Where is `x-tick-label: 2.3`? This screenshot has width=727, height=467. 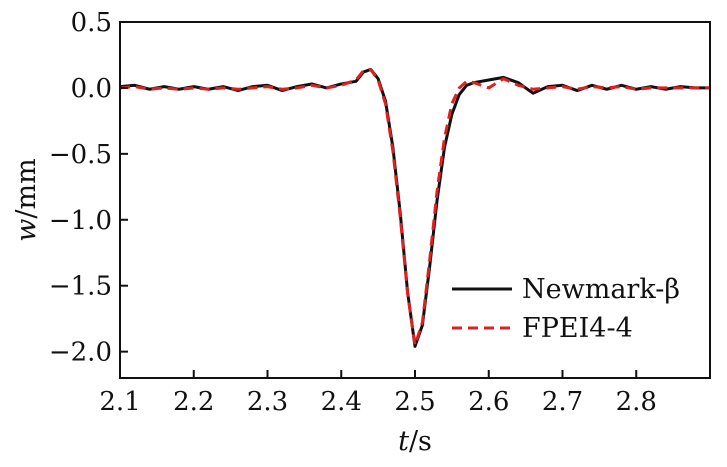 x-tick-label: 2.3 is located at coordinates (267, 402).